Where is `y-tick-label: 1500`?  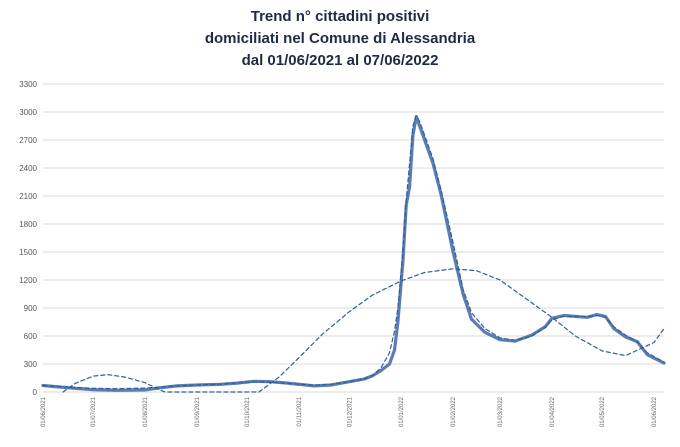 y-tick-label: 1500 is located at coordinates (28, 252).